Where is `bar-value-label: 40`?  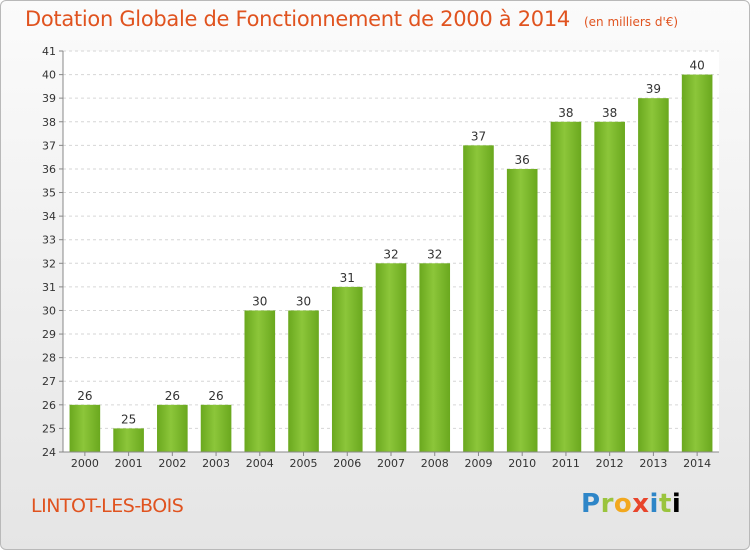 bar-value-label: 40 is located at coordinates (696, 66).